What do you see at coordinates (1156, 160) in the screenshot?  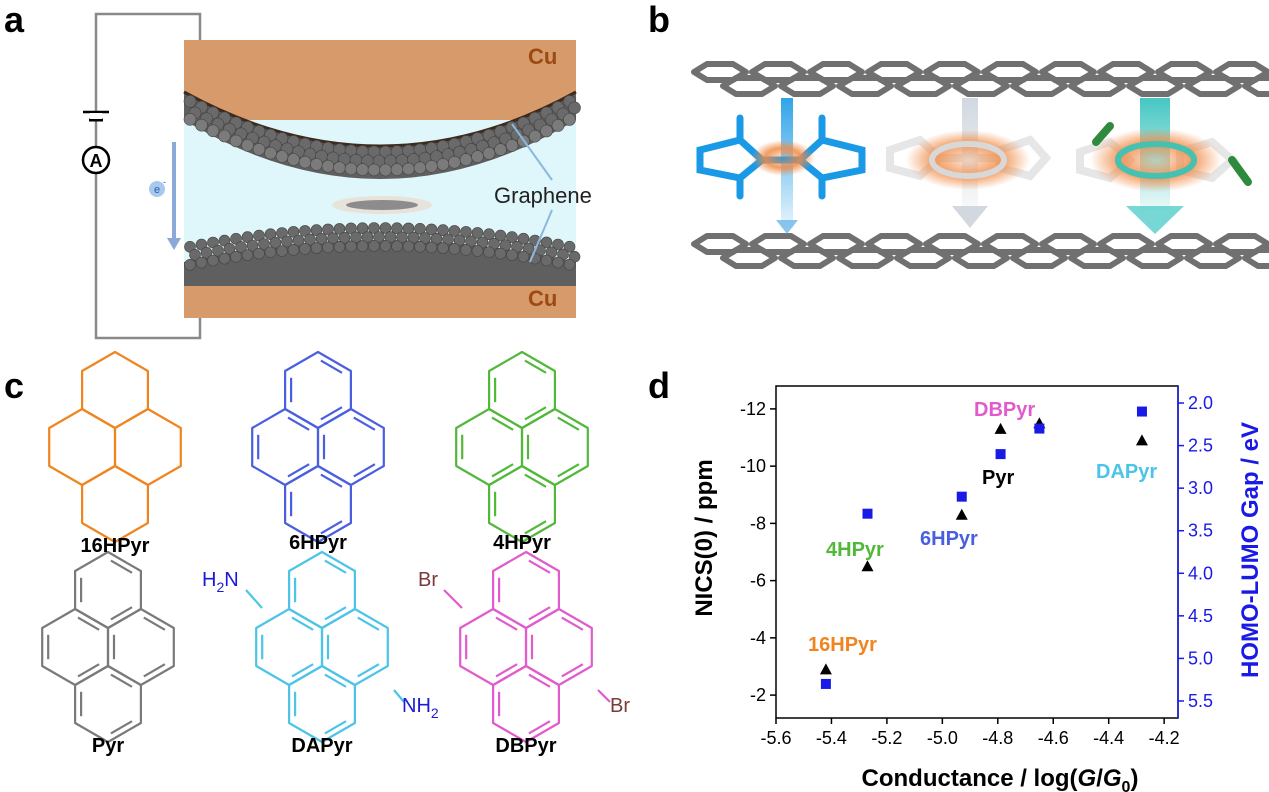 I see `aromatic-glow-green` at bounding box center [1156, 160].